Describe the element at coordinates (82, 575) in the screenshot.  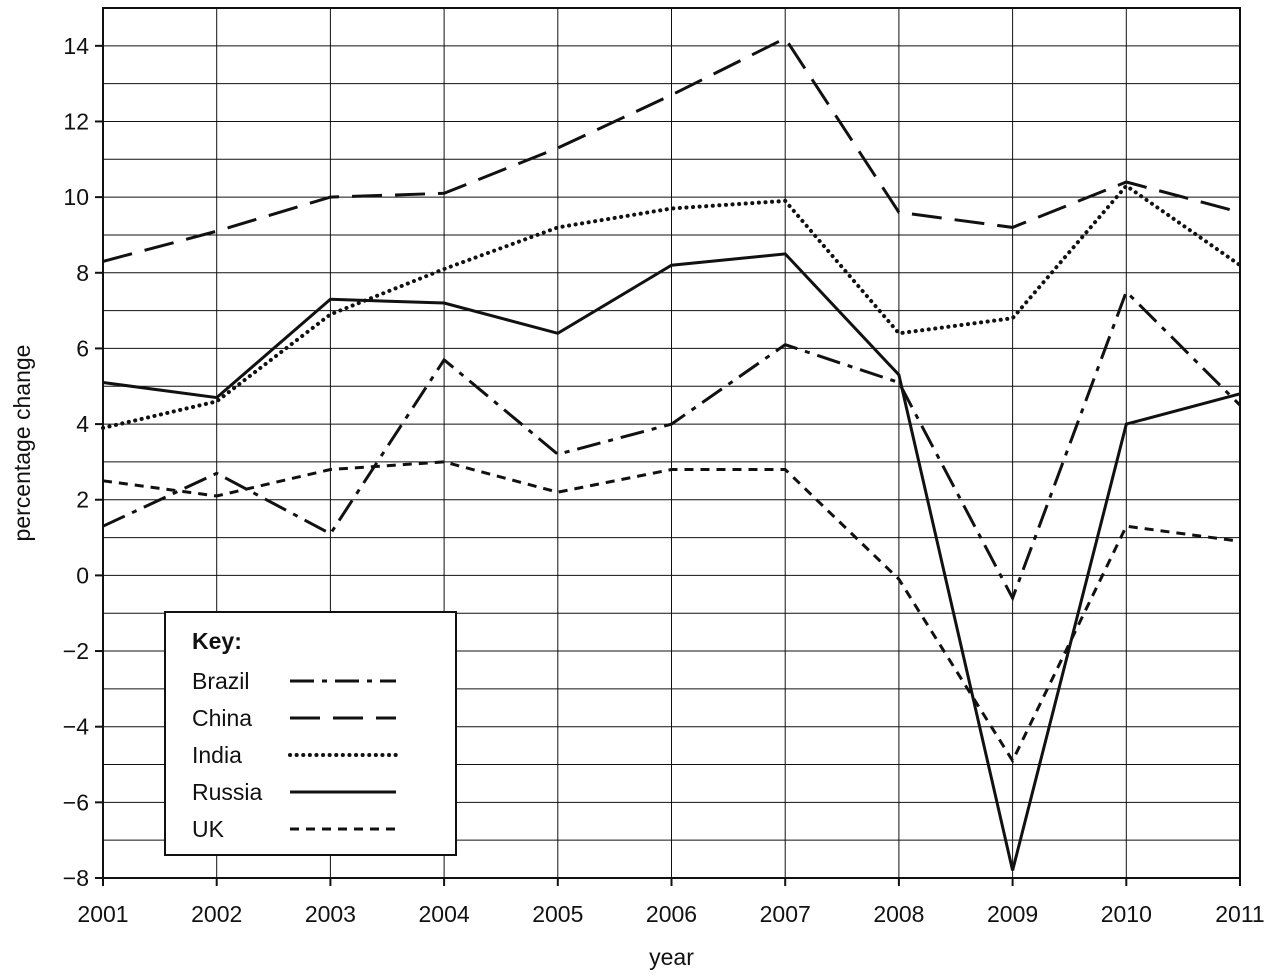
I see `y-tick-label: 0` at that location.